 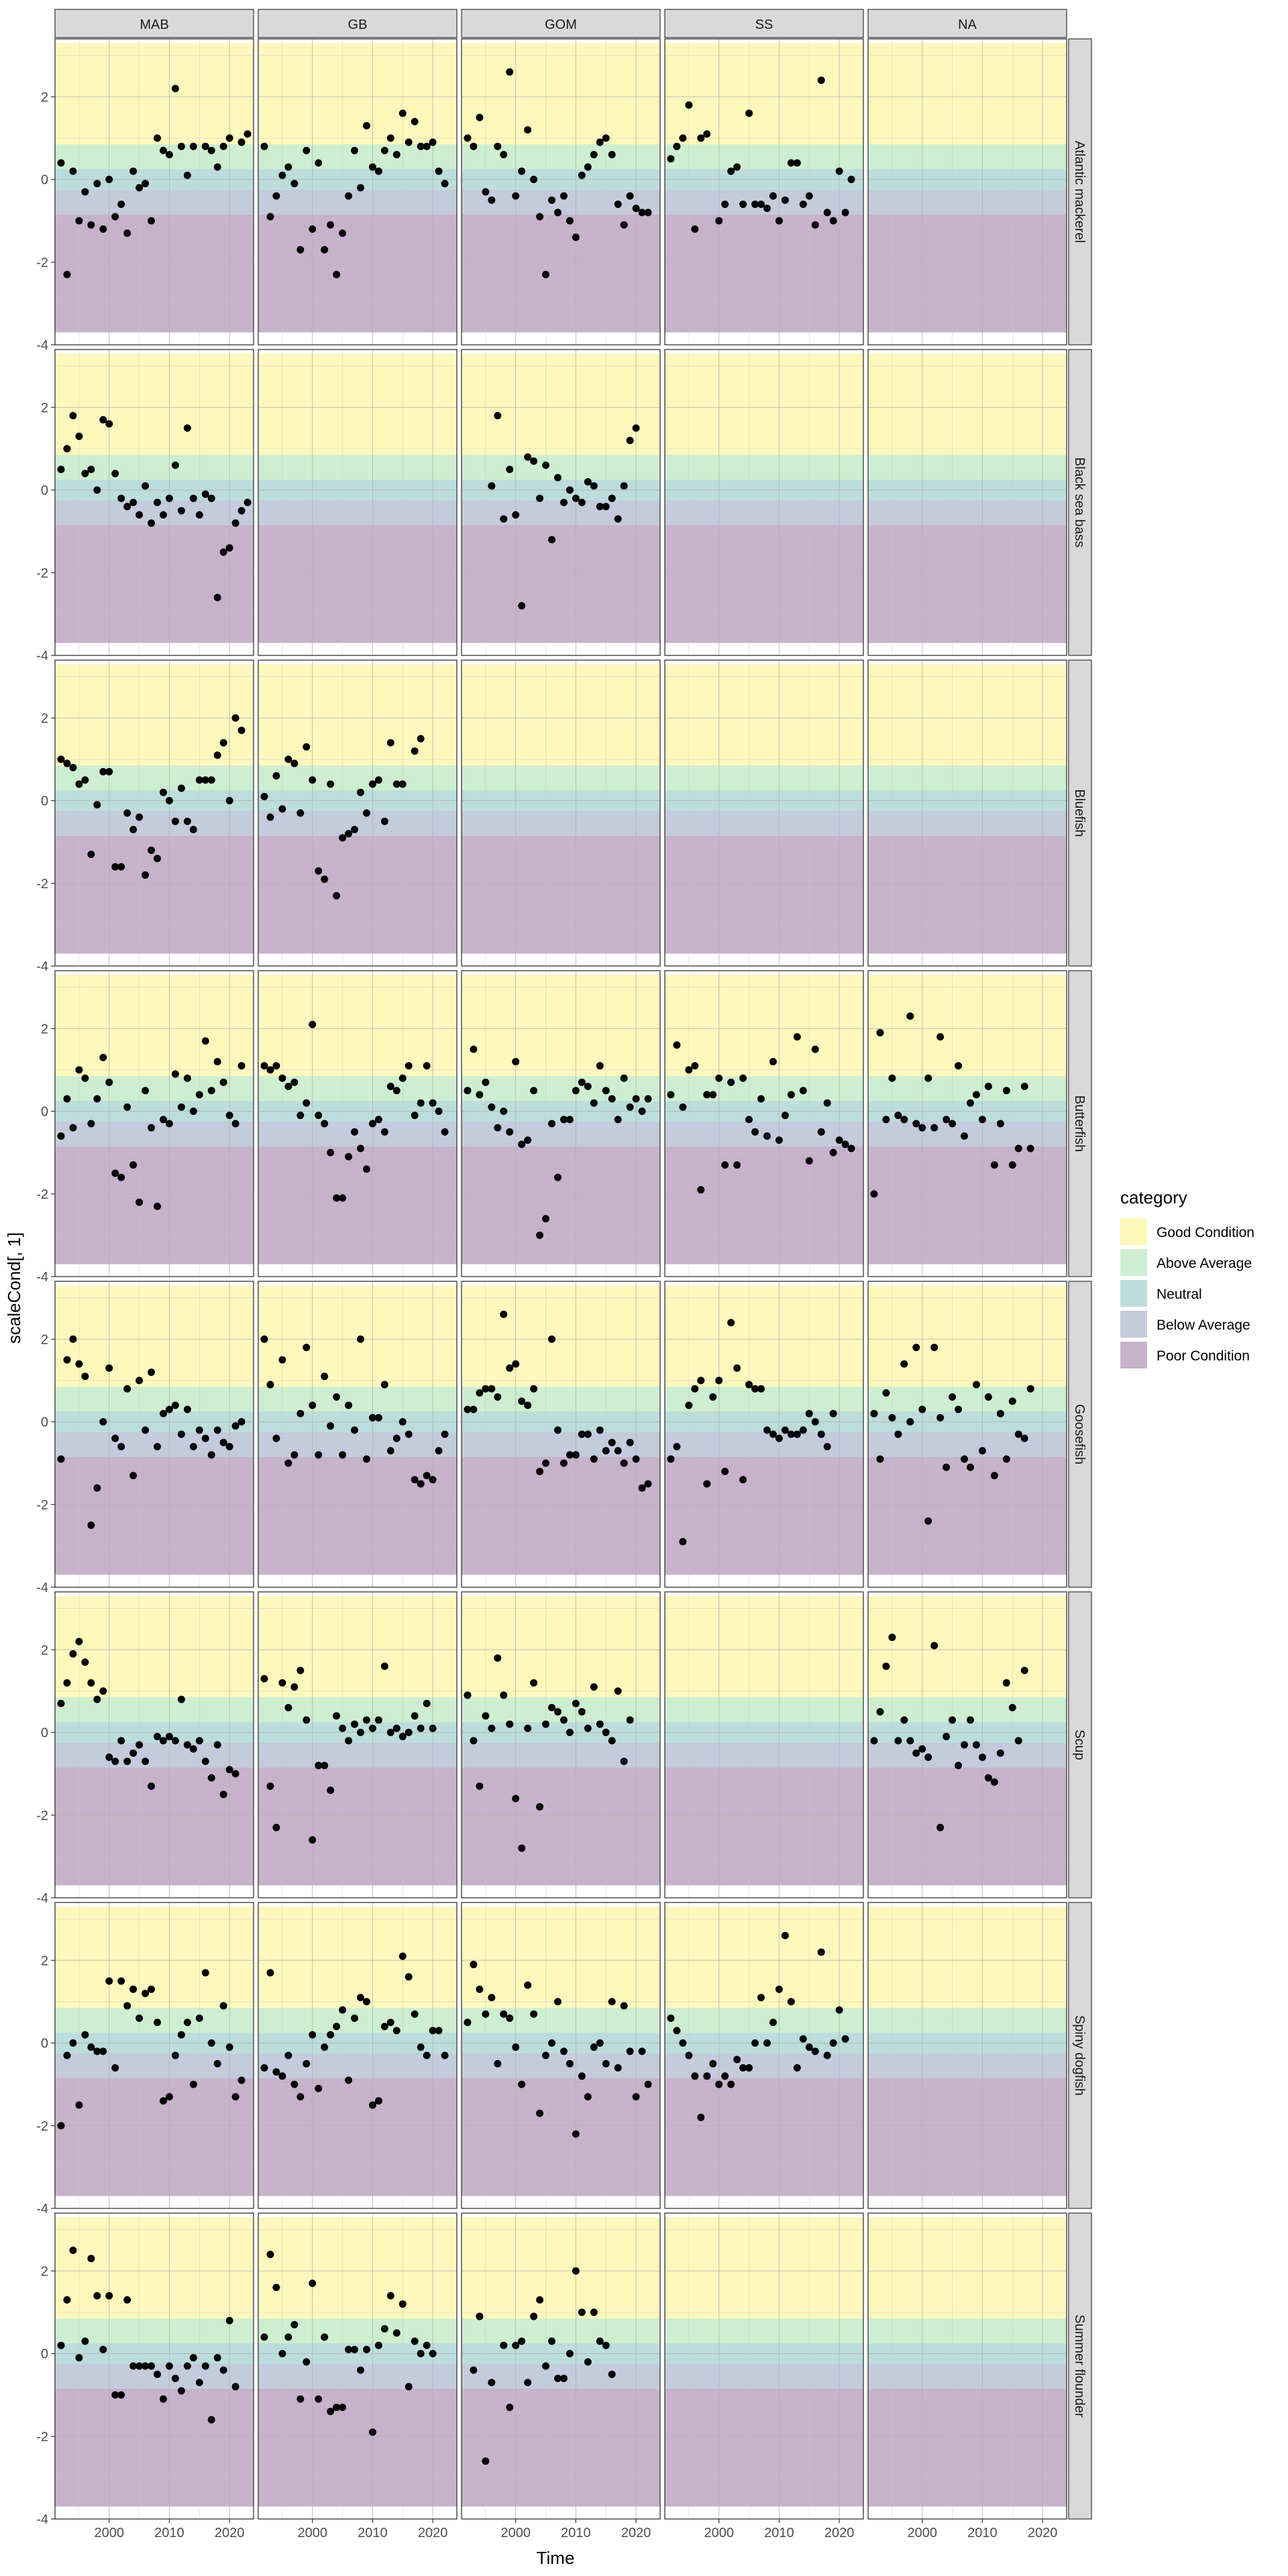 I want to click on panel-goosefish-na, so click(x=967, y=1434).